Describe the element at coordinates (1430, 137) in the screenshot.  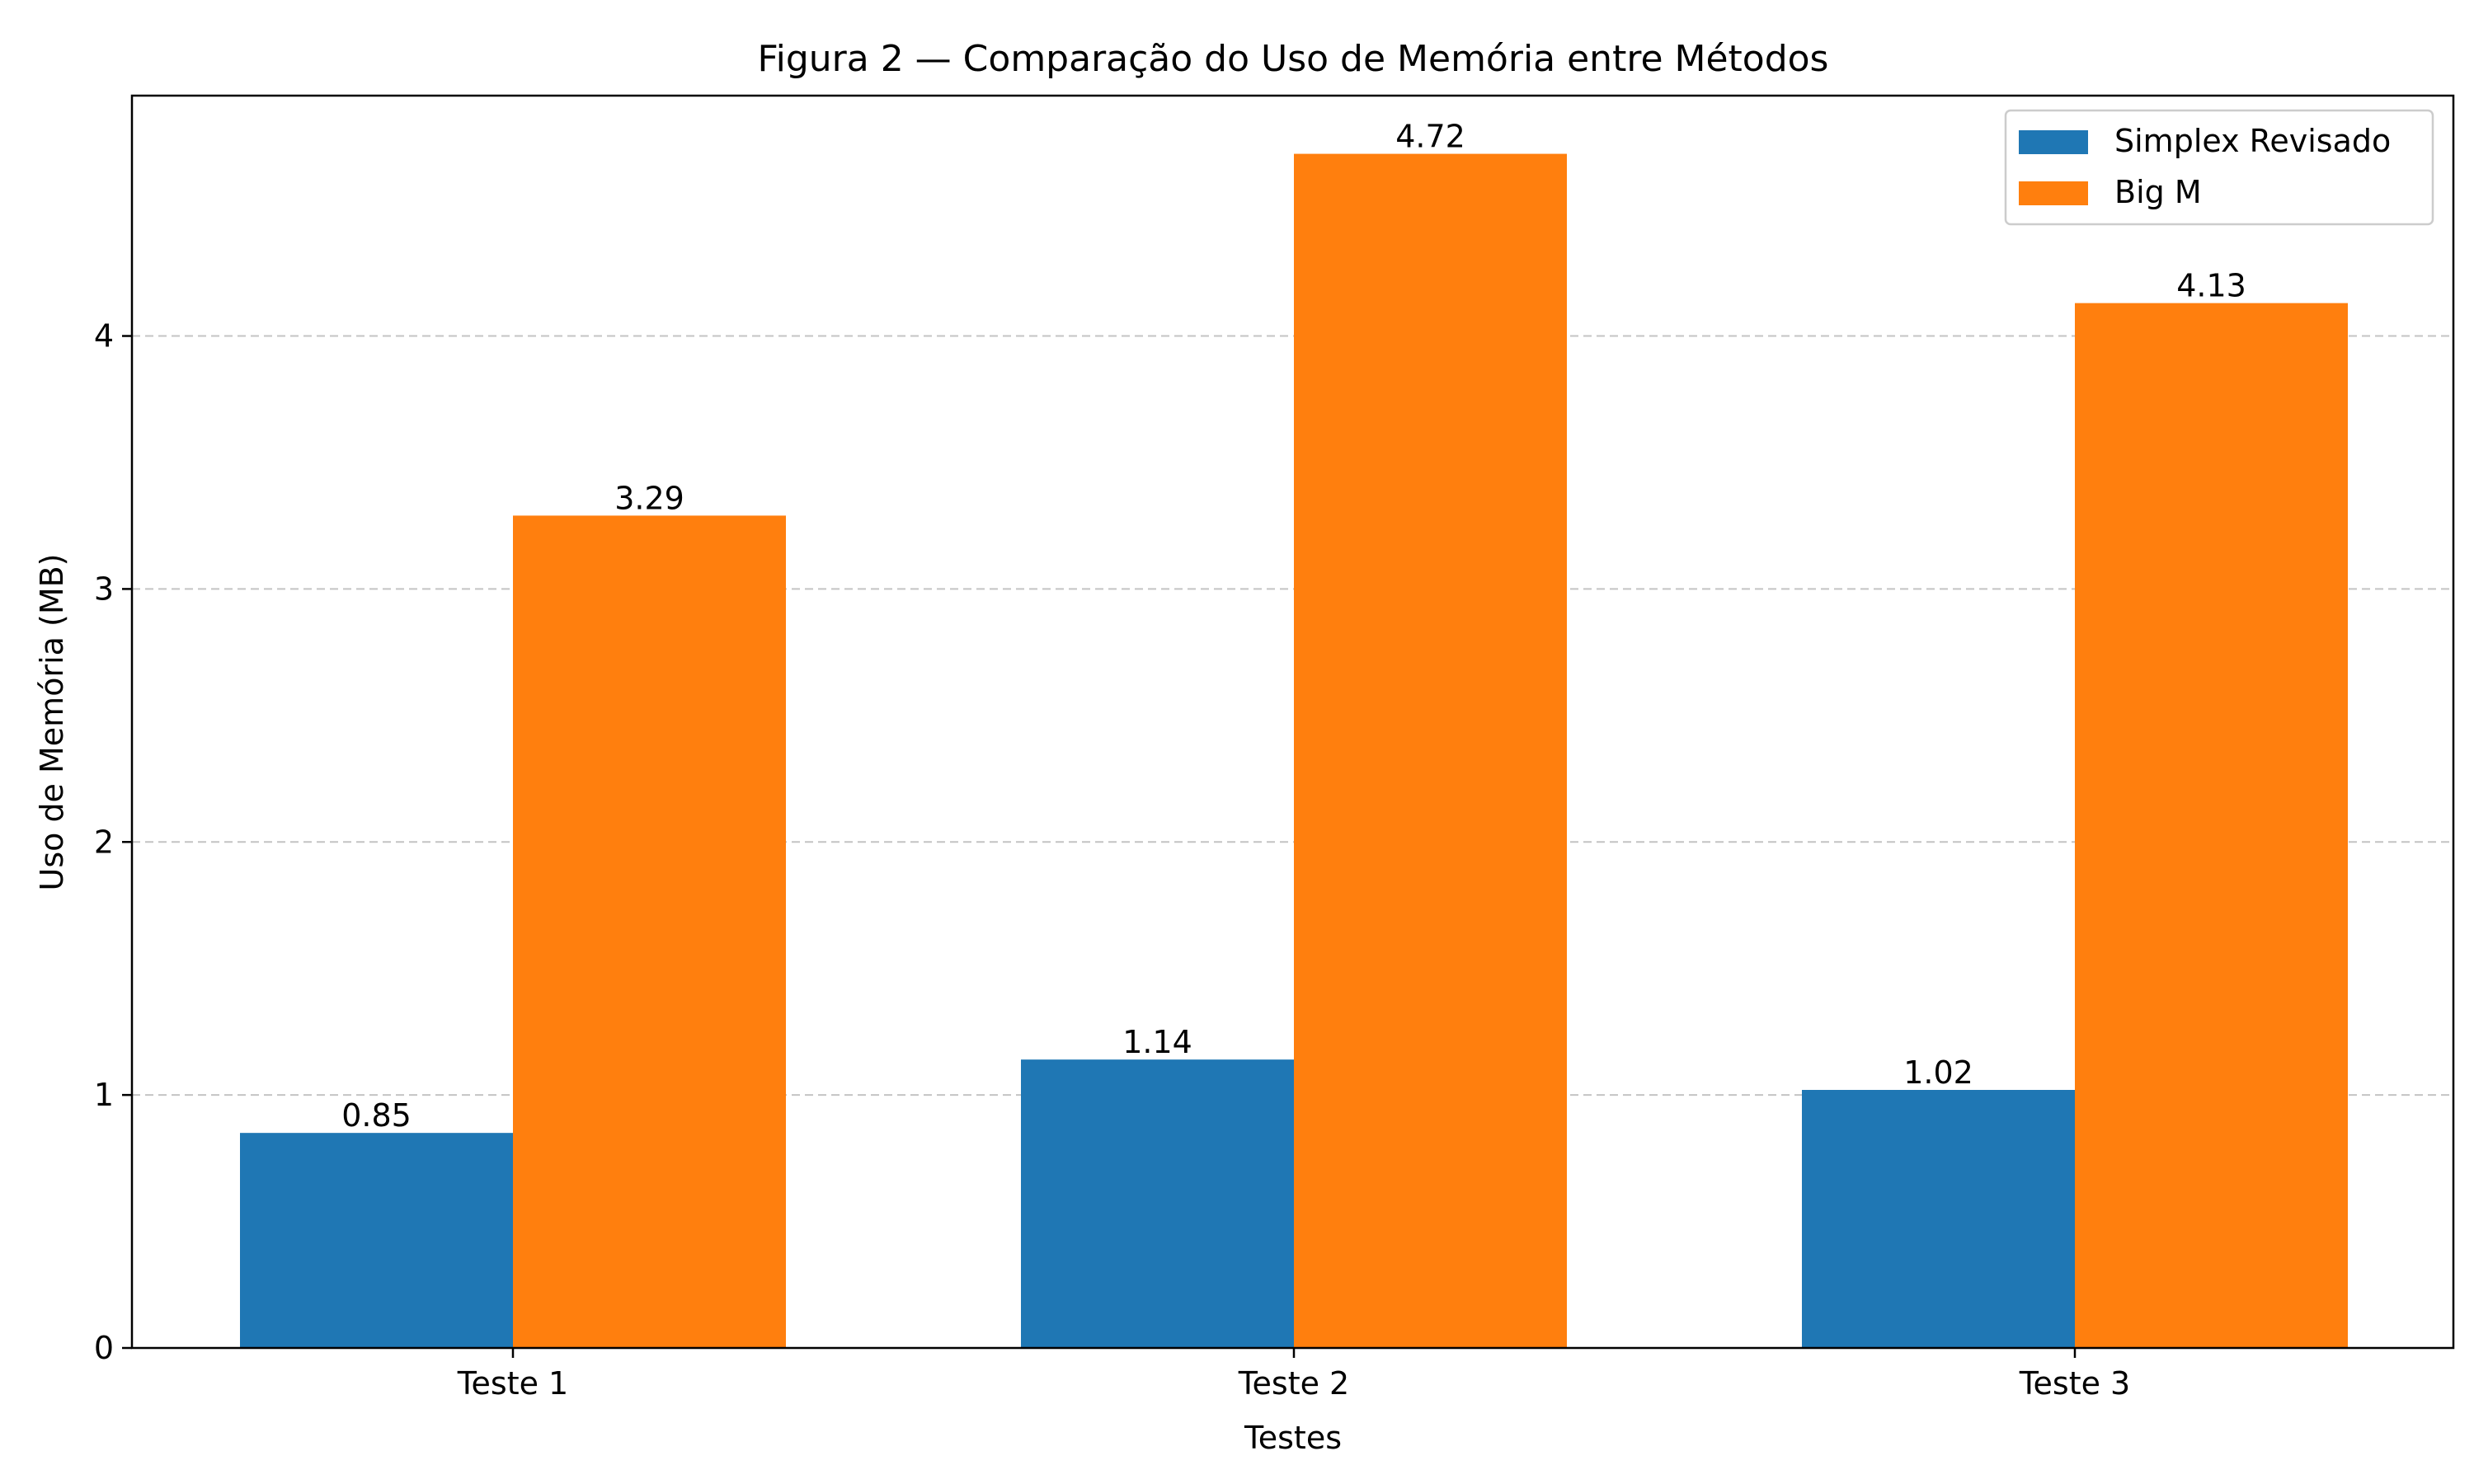
I see `data-label-big-m-teste-2: 4.72` at that location.